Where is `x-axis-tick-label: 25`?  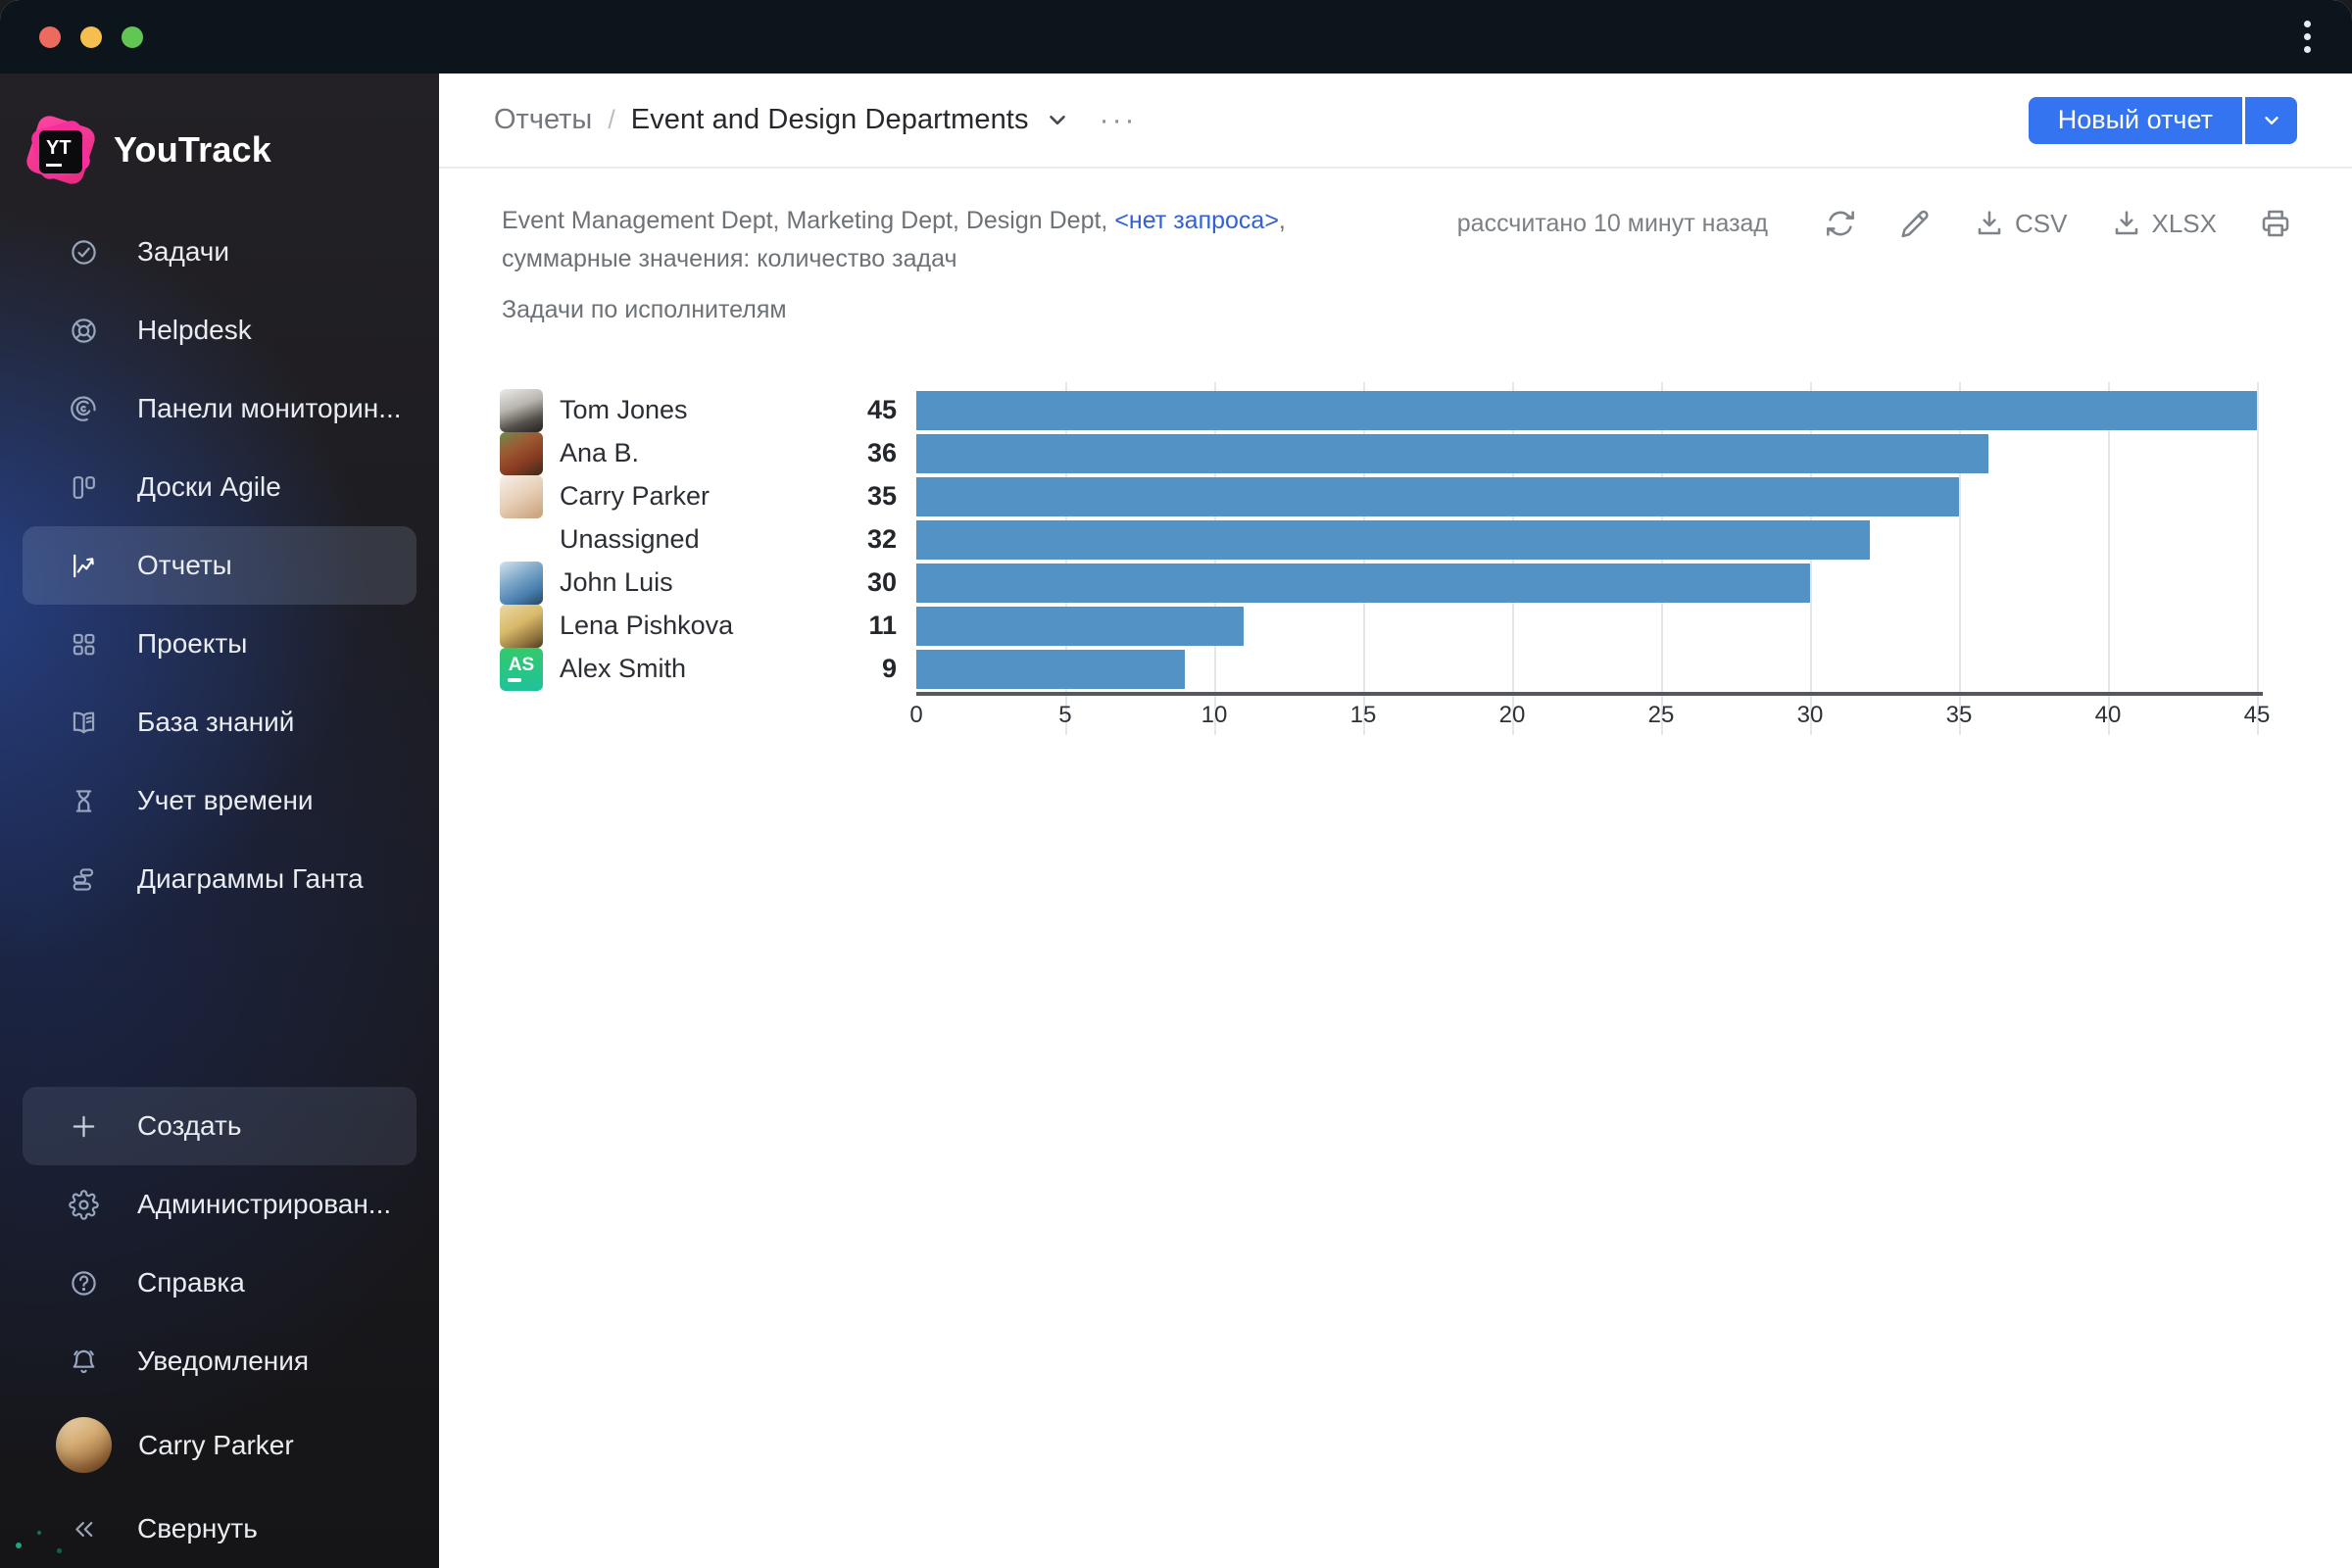
x-axis-tick-label: 25 is located at coordinates (1661, 714).